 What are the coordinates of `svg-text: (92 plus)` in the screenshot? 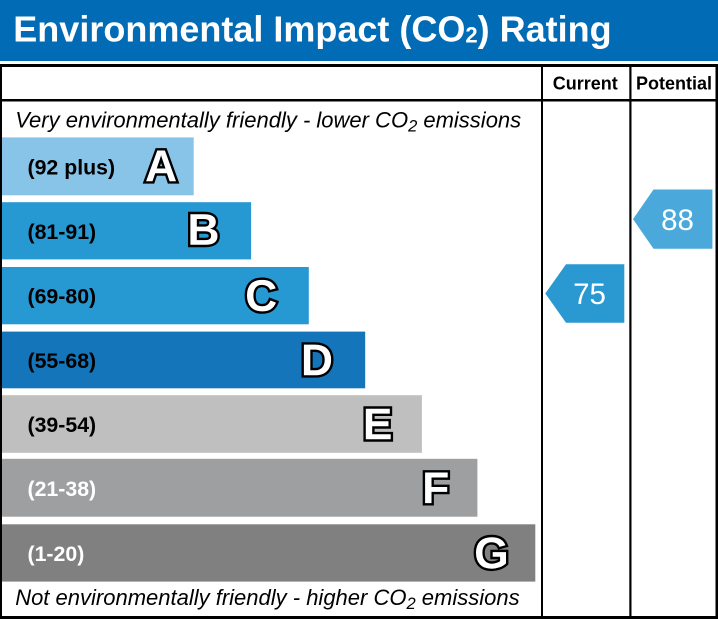 It's located at (72, 167).